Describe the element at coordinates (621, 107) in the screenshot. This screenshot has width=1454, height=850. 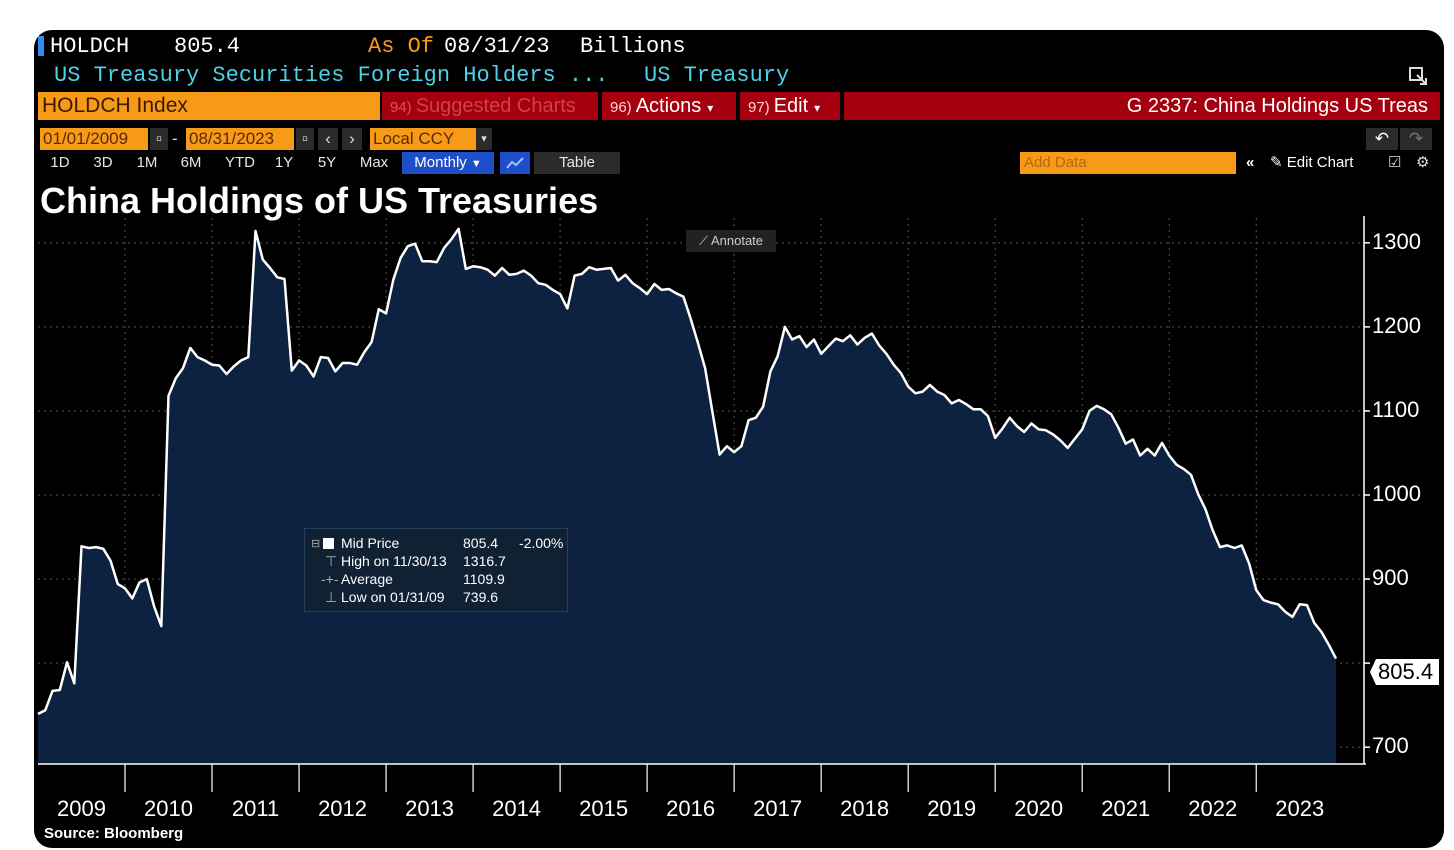
I see `actions-num: 96)` at that location.